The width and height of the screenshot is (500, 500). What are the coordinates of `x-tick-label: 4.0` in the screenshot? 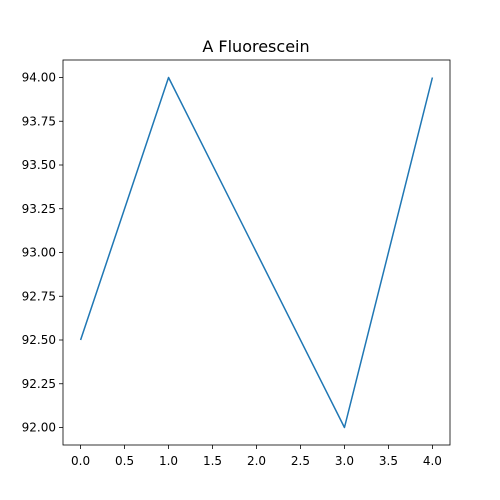 It's located at (432, 461).